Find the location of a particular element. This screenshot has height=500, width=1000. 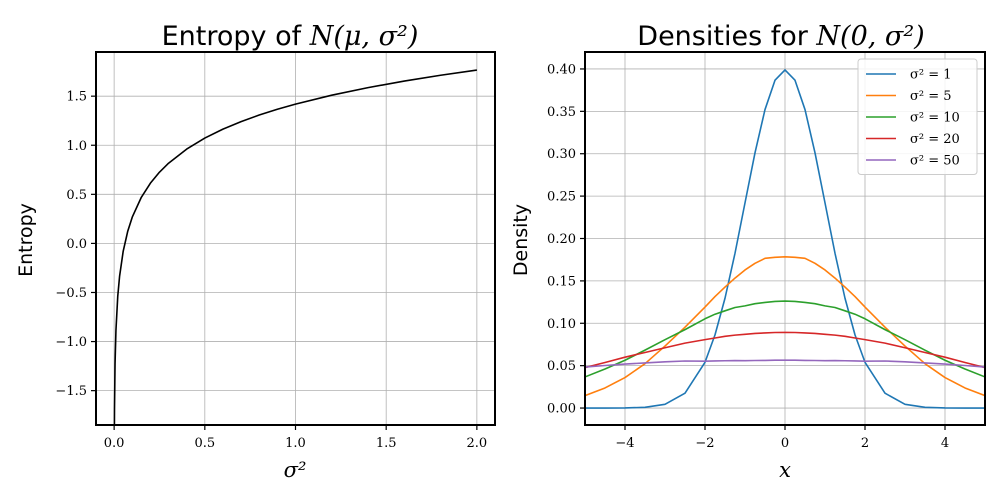

density-ytick-label: 0.00 is located at coordinates (561, 409).